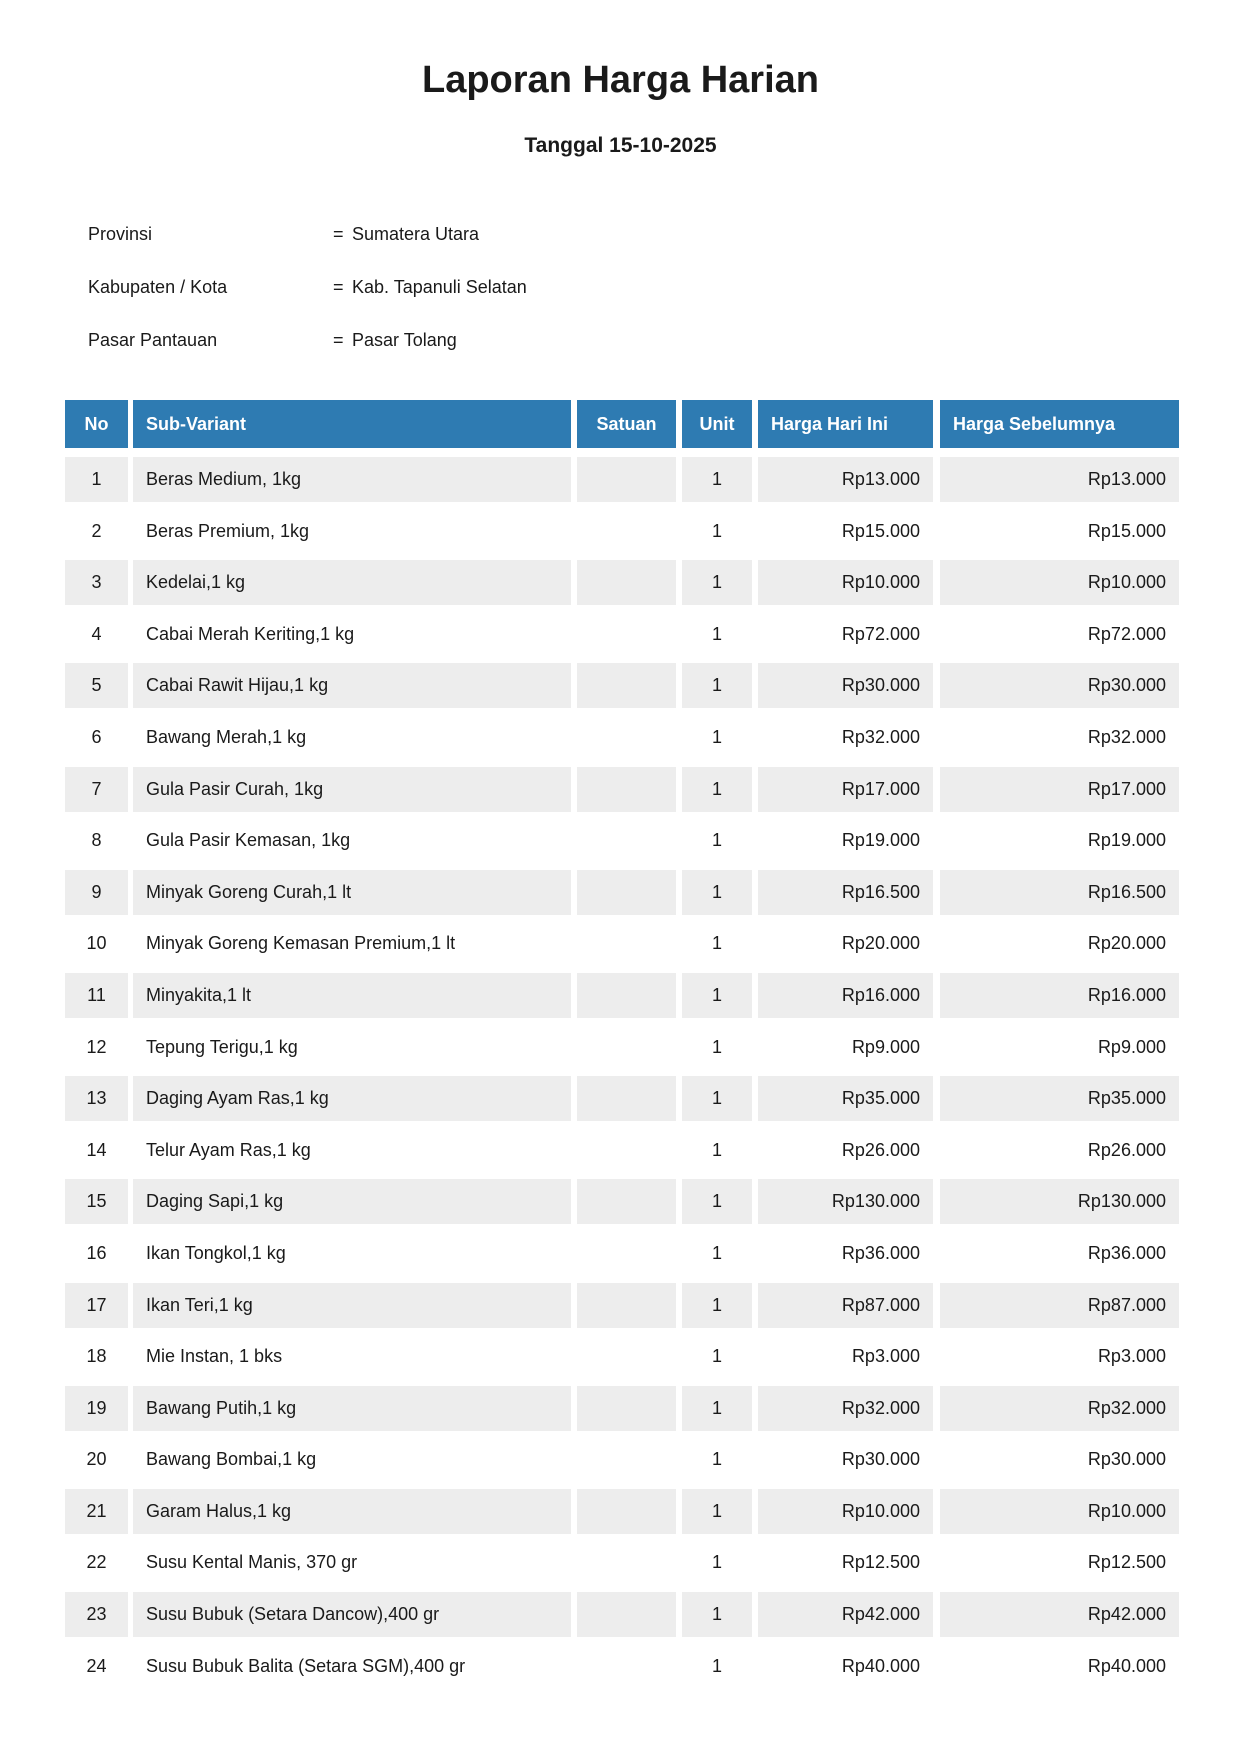 This screenshot has height=1755, width=1241. I want to click on sub-variant-cell: Ikan Tongkol,1 kg, so click(352, 1253).